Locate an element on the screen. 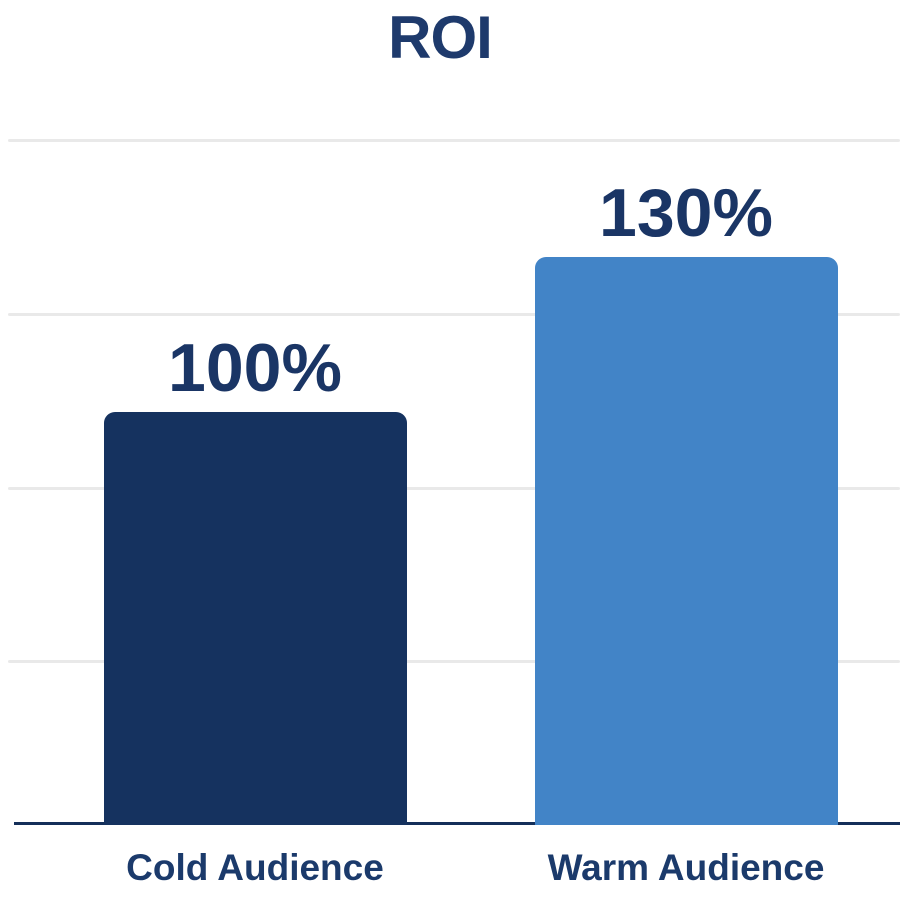 The image size is (908, 917). chart-title: ROI is located at coordinates (440, 37).